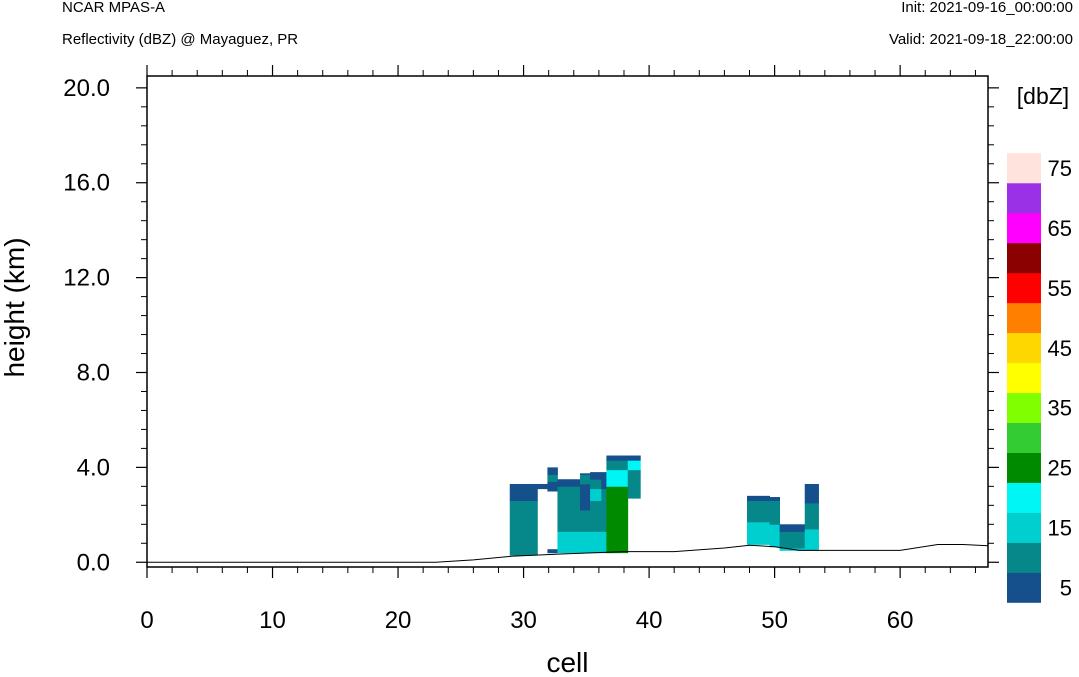 This screenshot has width=1079, height=677. I want to click on plot-subtitle: Reflectivity (dBZ) @ Mayaguez, PR, so click(180, 39).